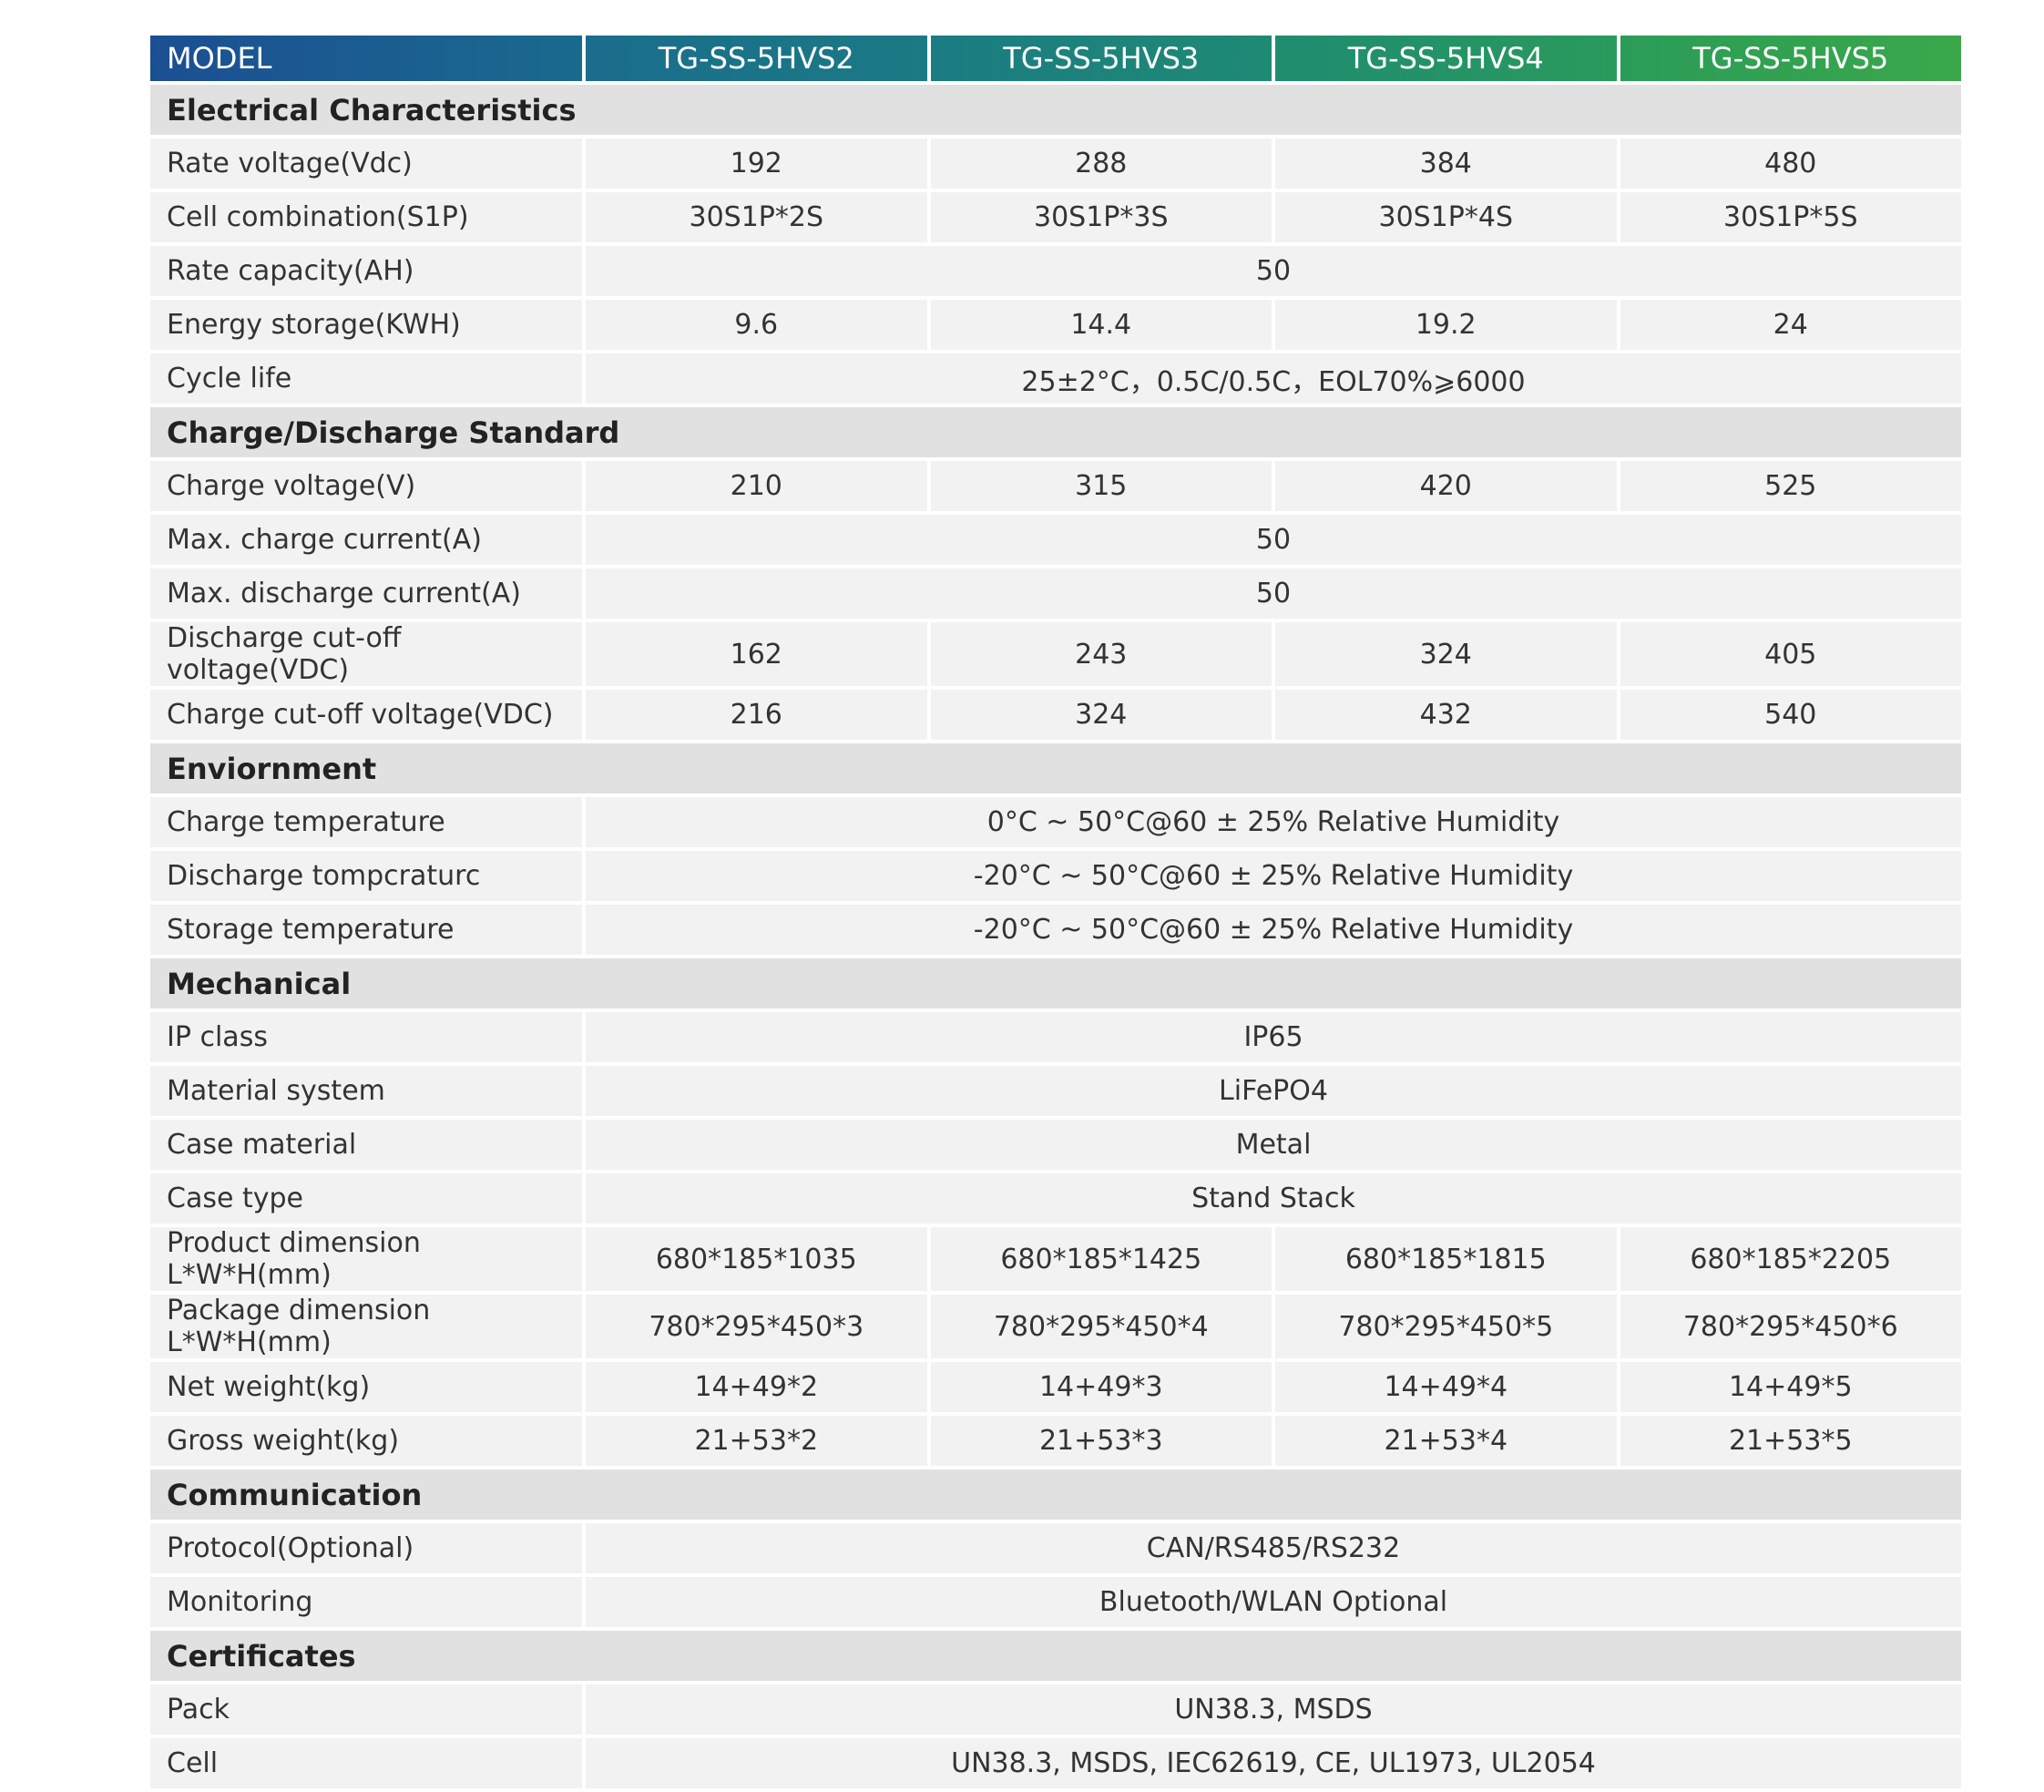 The image size is (2044, 1792). I want to click on table-row: Certificates, so click(1058, 1657).